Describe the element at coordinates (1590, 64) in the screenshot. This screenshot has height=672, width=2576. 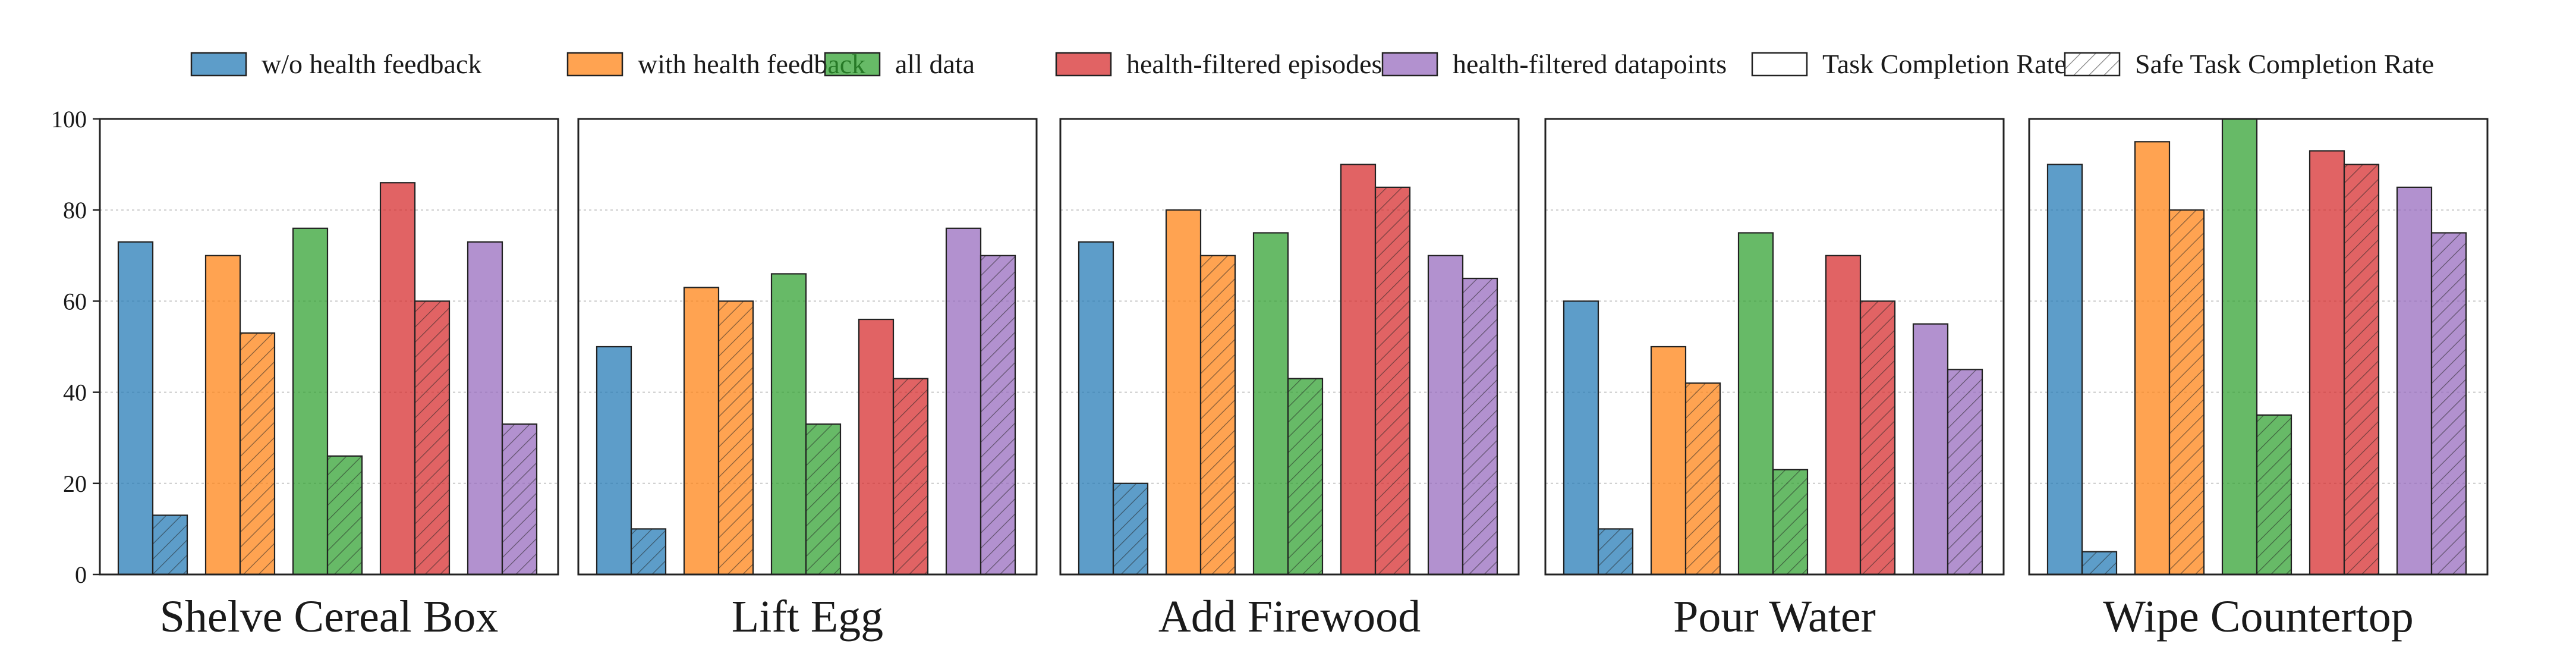
I see `legend-label: health-filtered datapoints` at that location.